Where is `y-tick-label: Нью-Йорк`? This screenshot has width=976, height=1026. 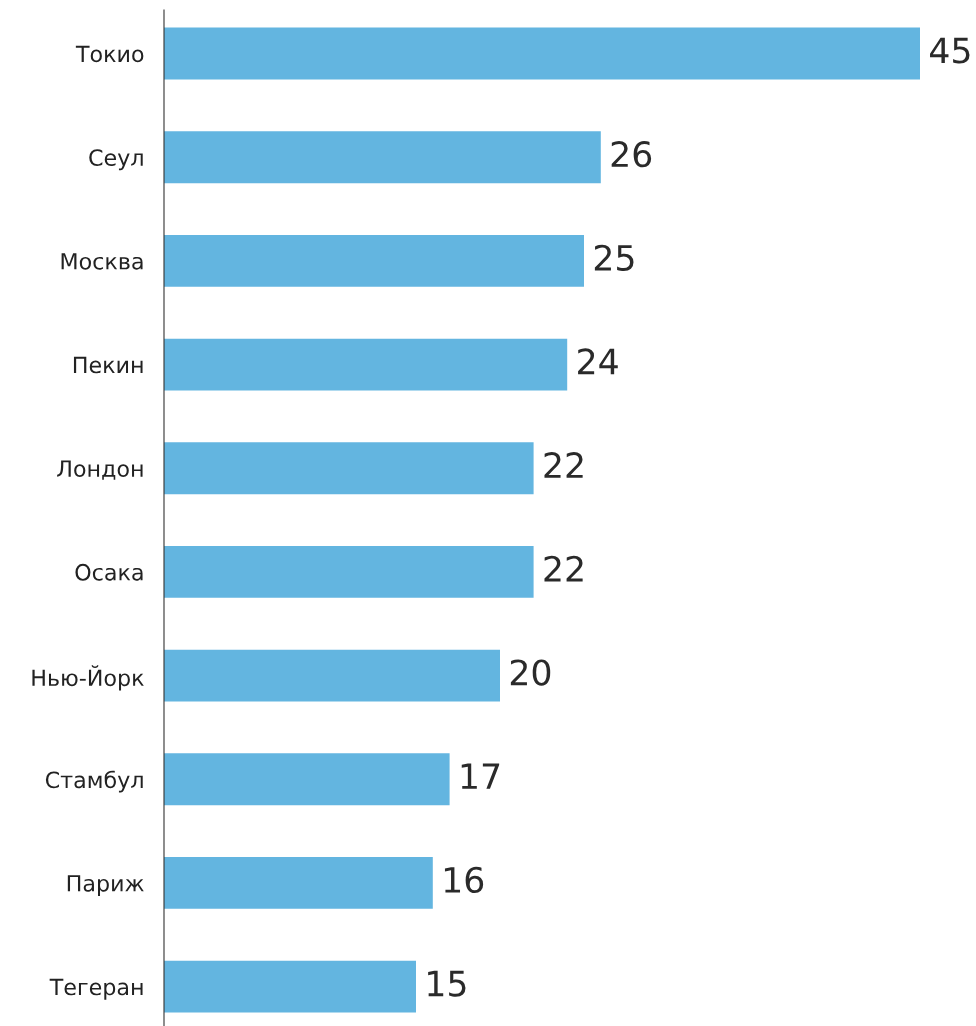 y-tick-label: Нью-Йорк is located at coordinates (88, 678).